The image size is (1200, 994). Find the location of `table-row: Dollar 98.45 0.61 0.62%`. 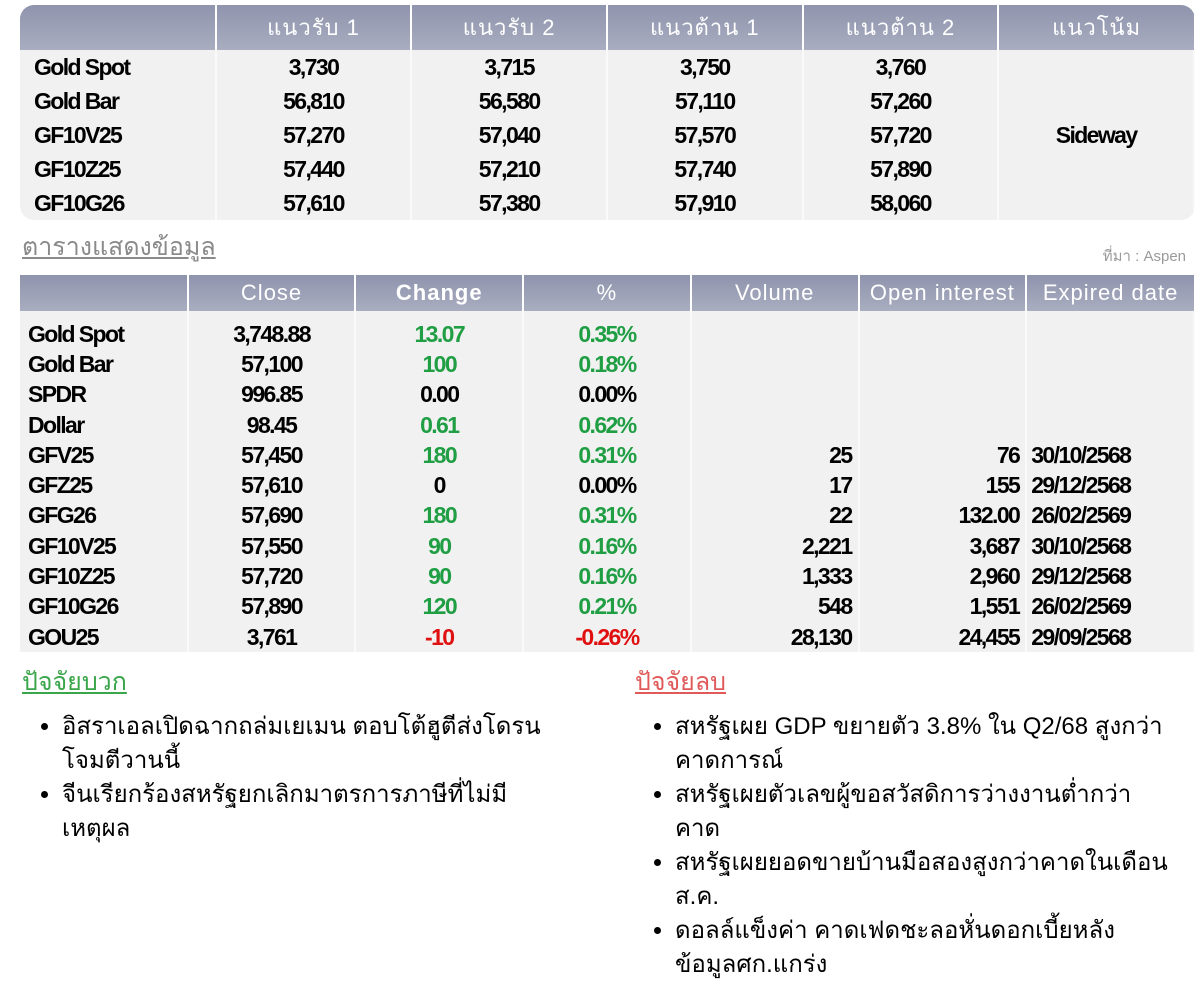

table-row: Dollar 98.45 0.61 0.62% is located at coordinates (607, 425).